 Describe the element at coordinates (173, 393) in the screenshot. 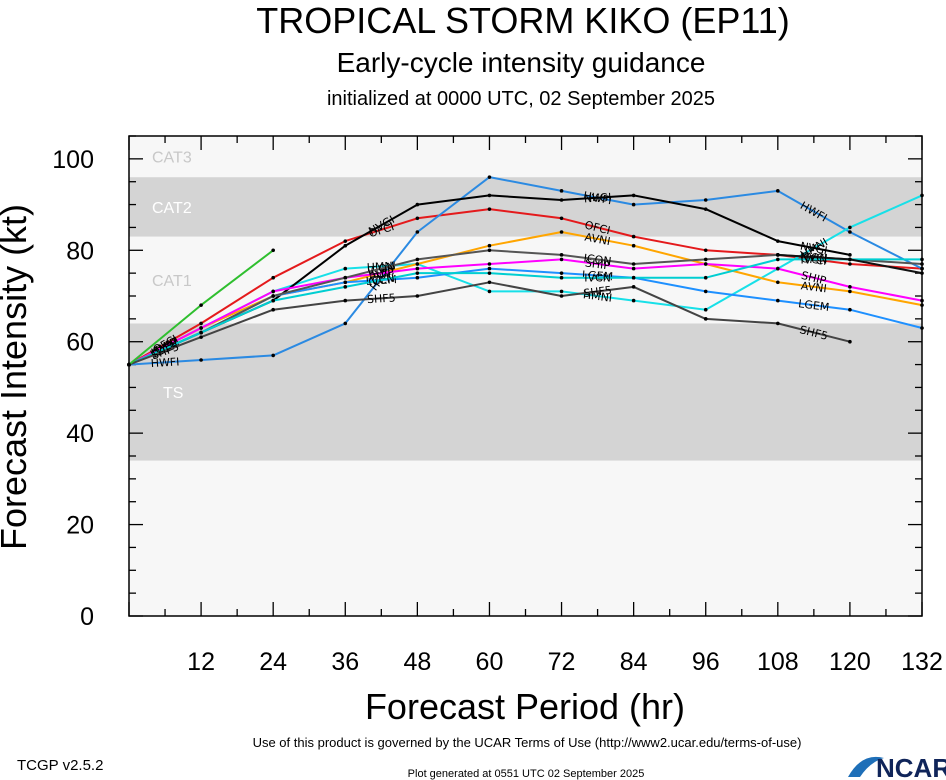

I see `band-label-ts: TS` at that location.